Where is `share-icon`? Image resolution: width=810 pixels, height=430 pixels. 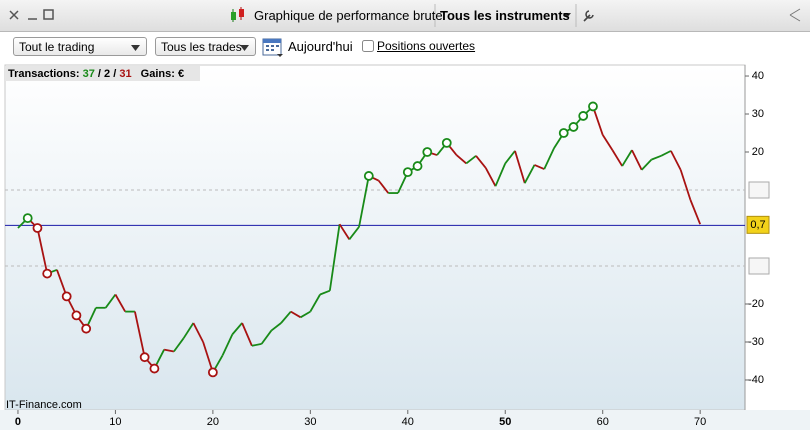
share-icon is located at coordinates (795, 15).